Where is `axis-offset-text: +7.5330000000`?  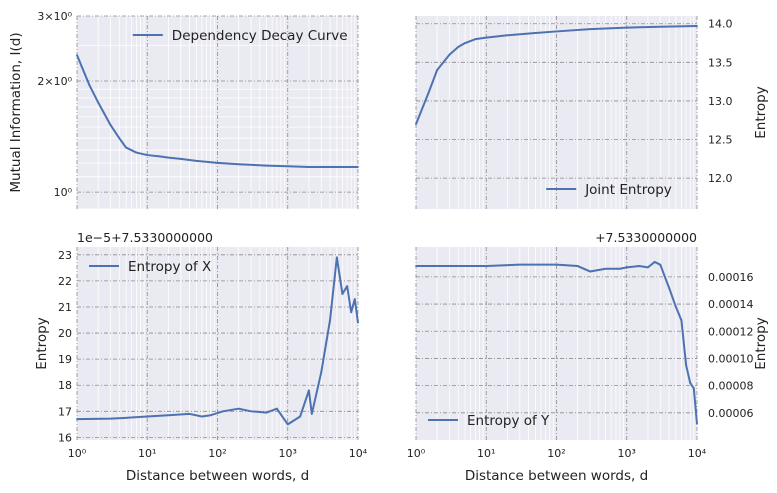
axis-offset-text: +7.5330000000 is located at coordinates (646, 237).